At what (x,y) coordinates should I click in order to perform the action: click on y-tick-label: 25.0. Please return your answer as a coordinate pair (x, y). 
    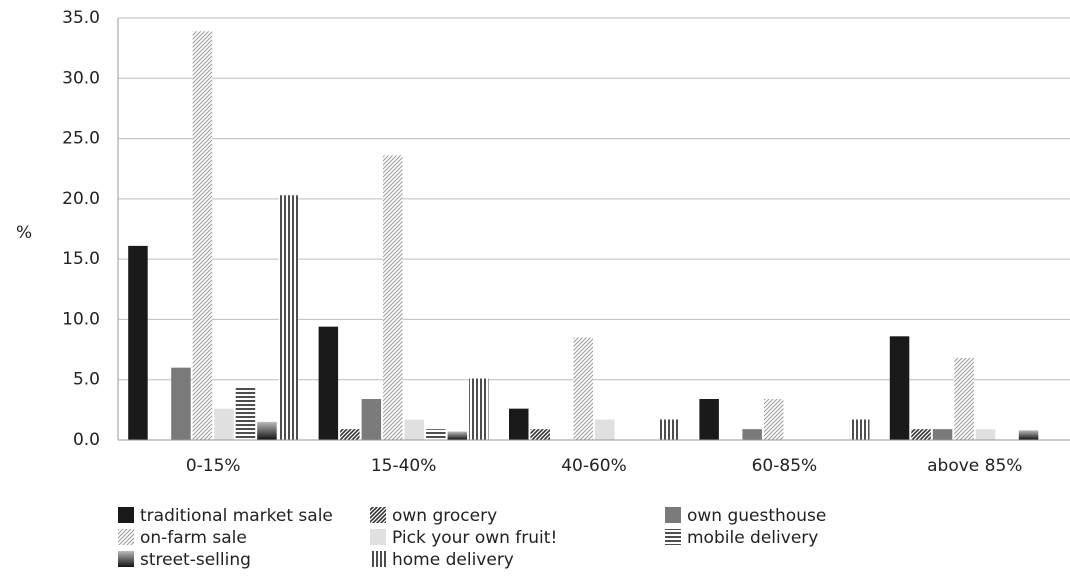
    Looking at the image, I should click on (81, 139).